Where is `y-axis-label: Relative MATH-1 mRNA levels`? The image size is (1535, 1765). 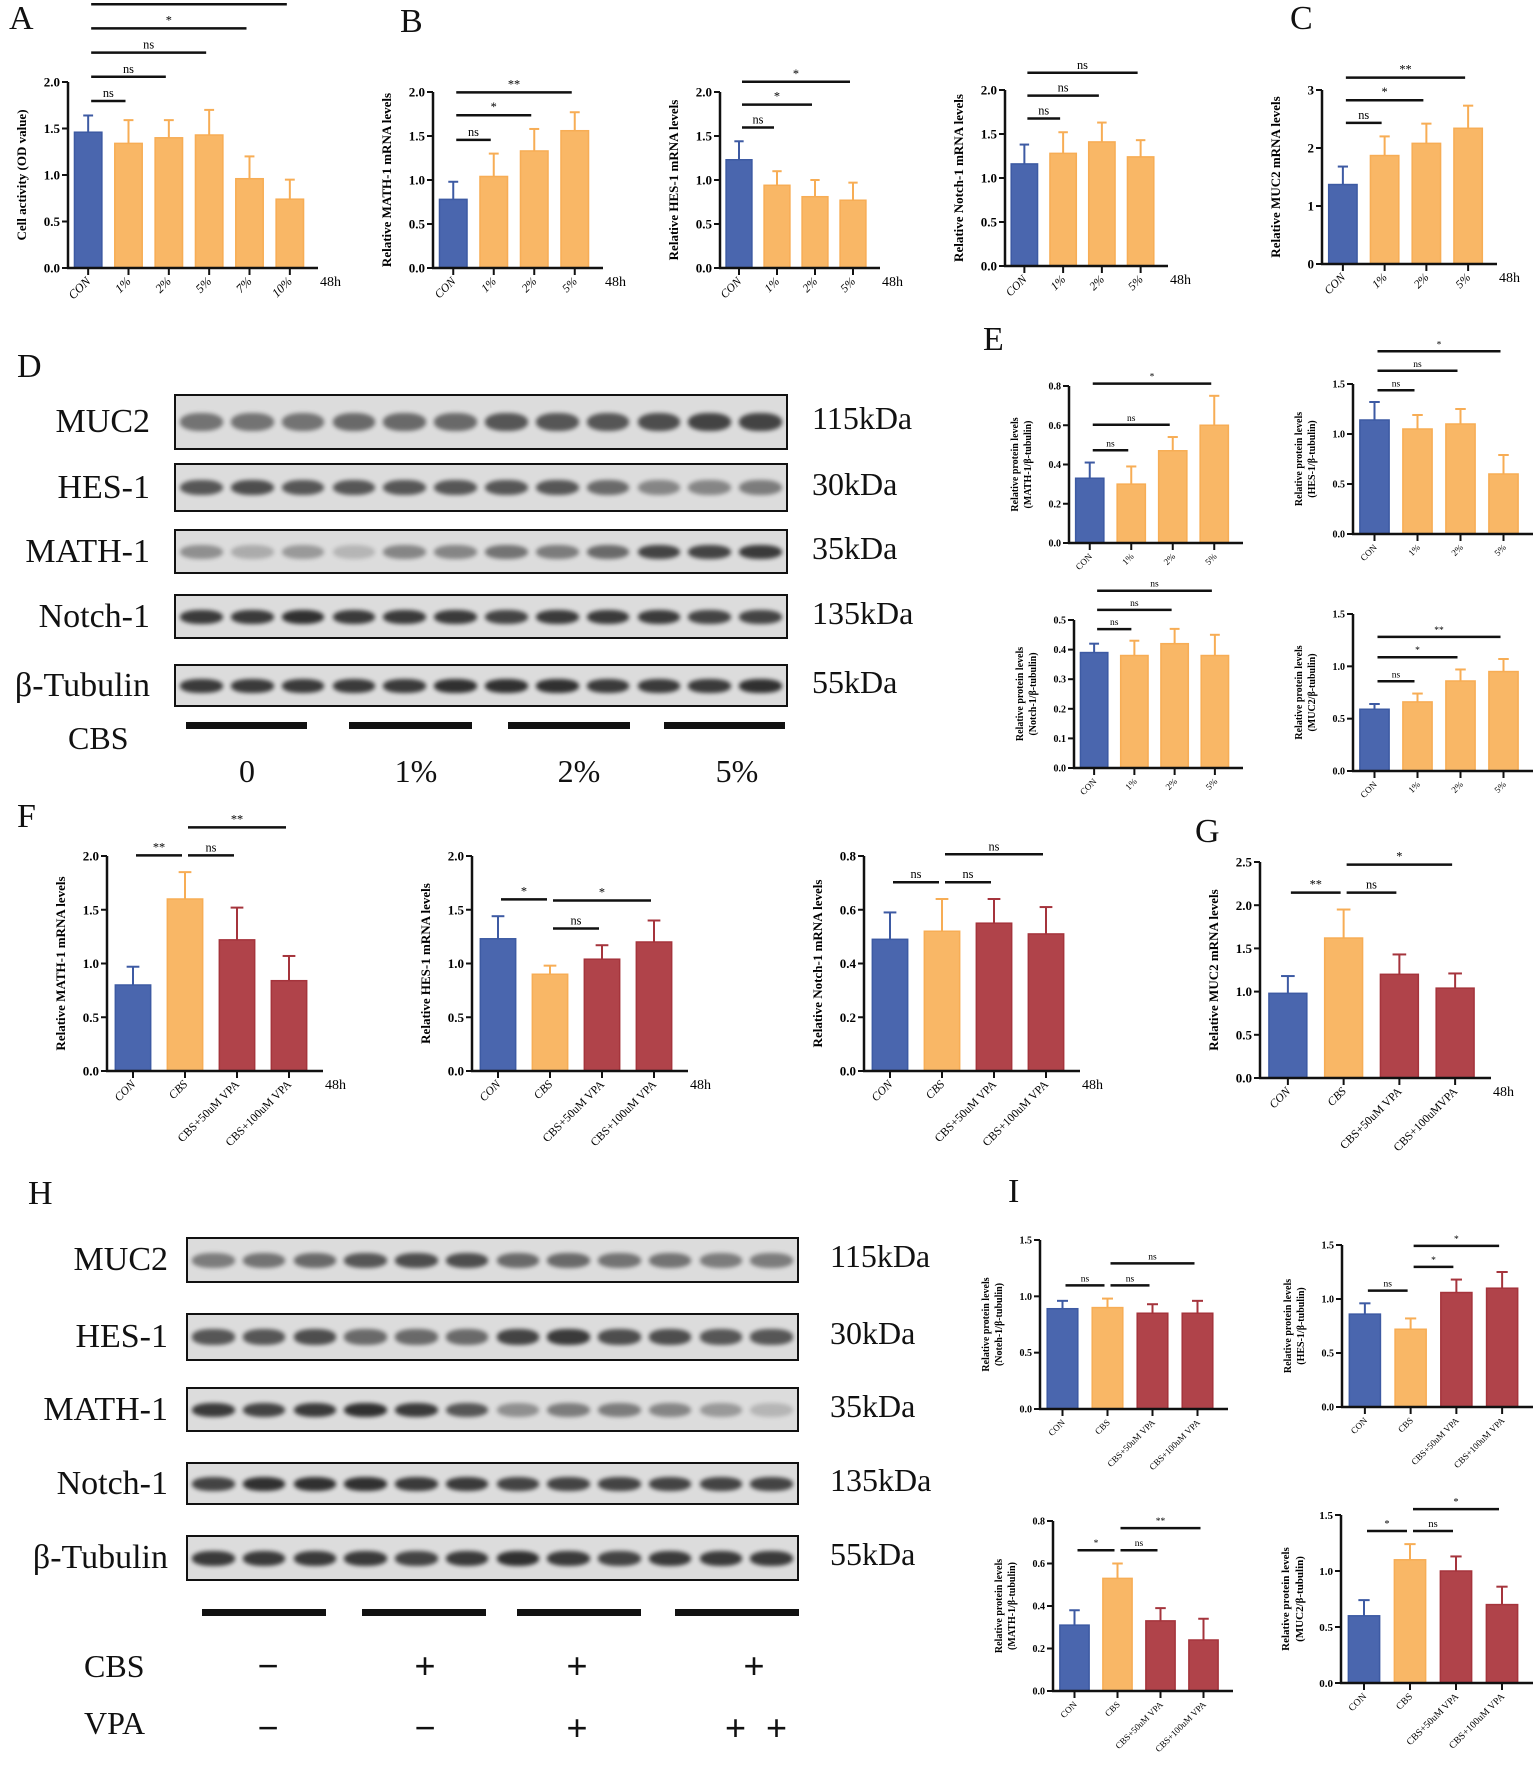 y-axis-label: Relative MATH-1 mRNA levels is located at coordinates (60, 963).